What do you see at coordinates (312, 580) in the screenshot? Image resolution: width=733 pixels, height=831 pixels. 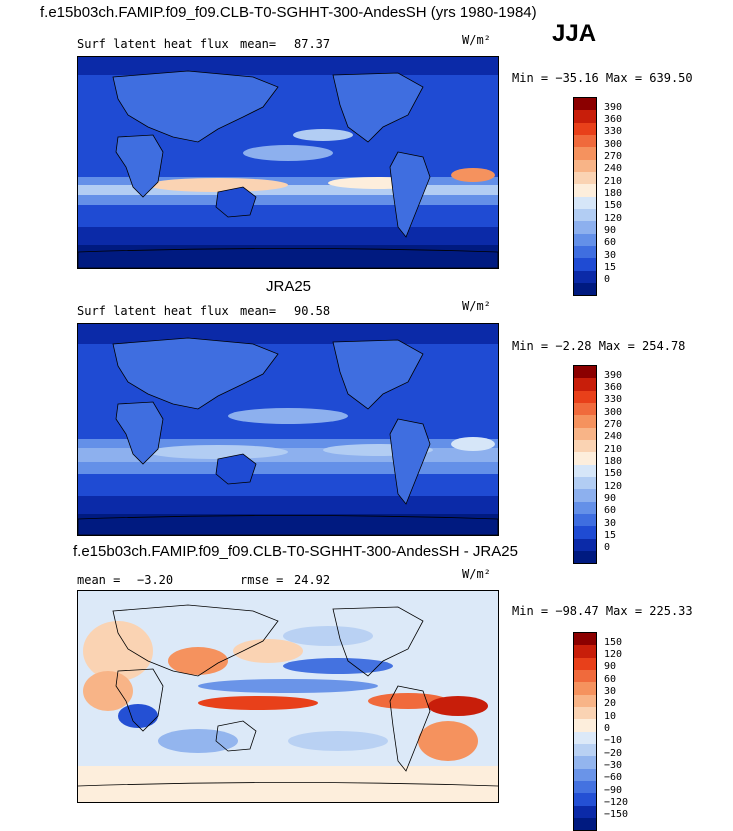 I see `panel3-rmse-value: 24.92` at bounding box center [312, 580].